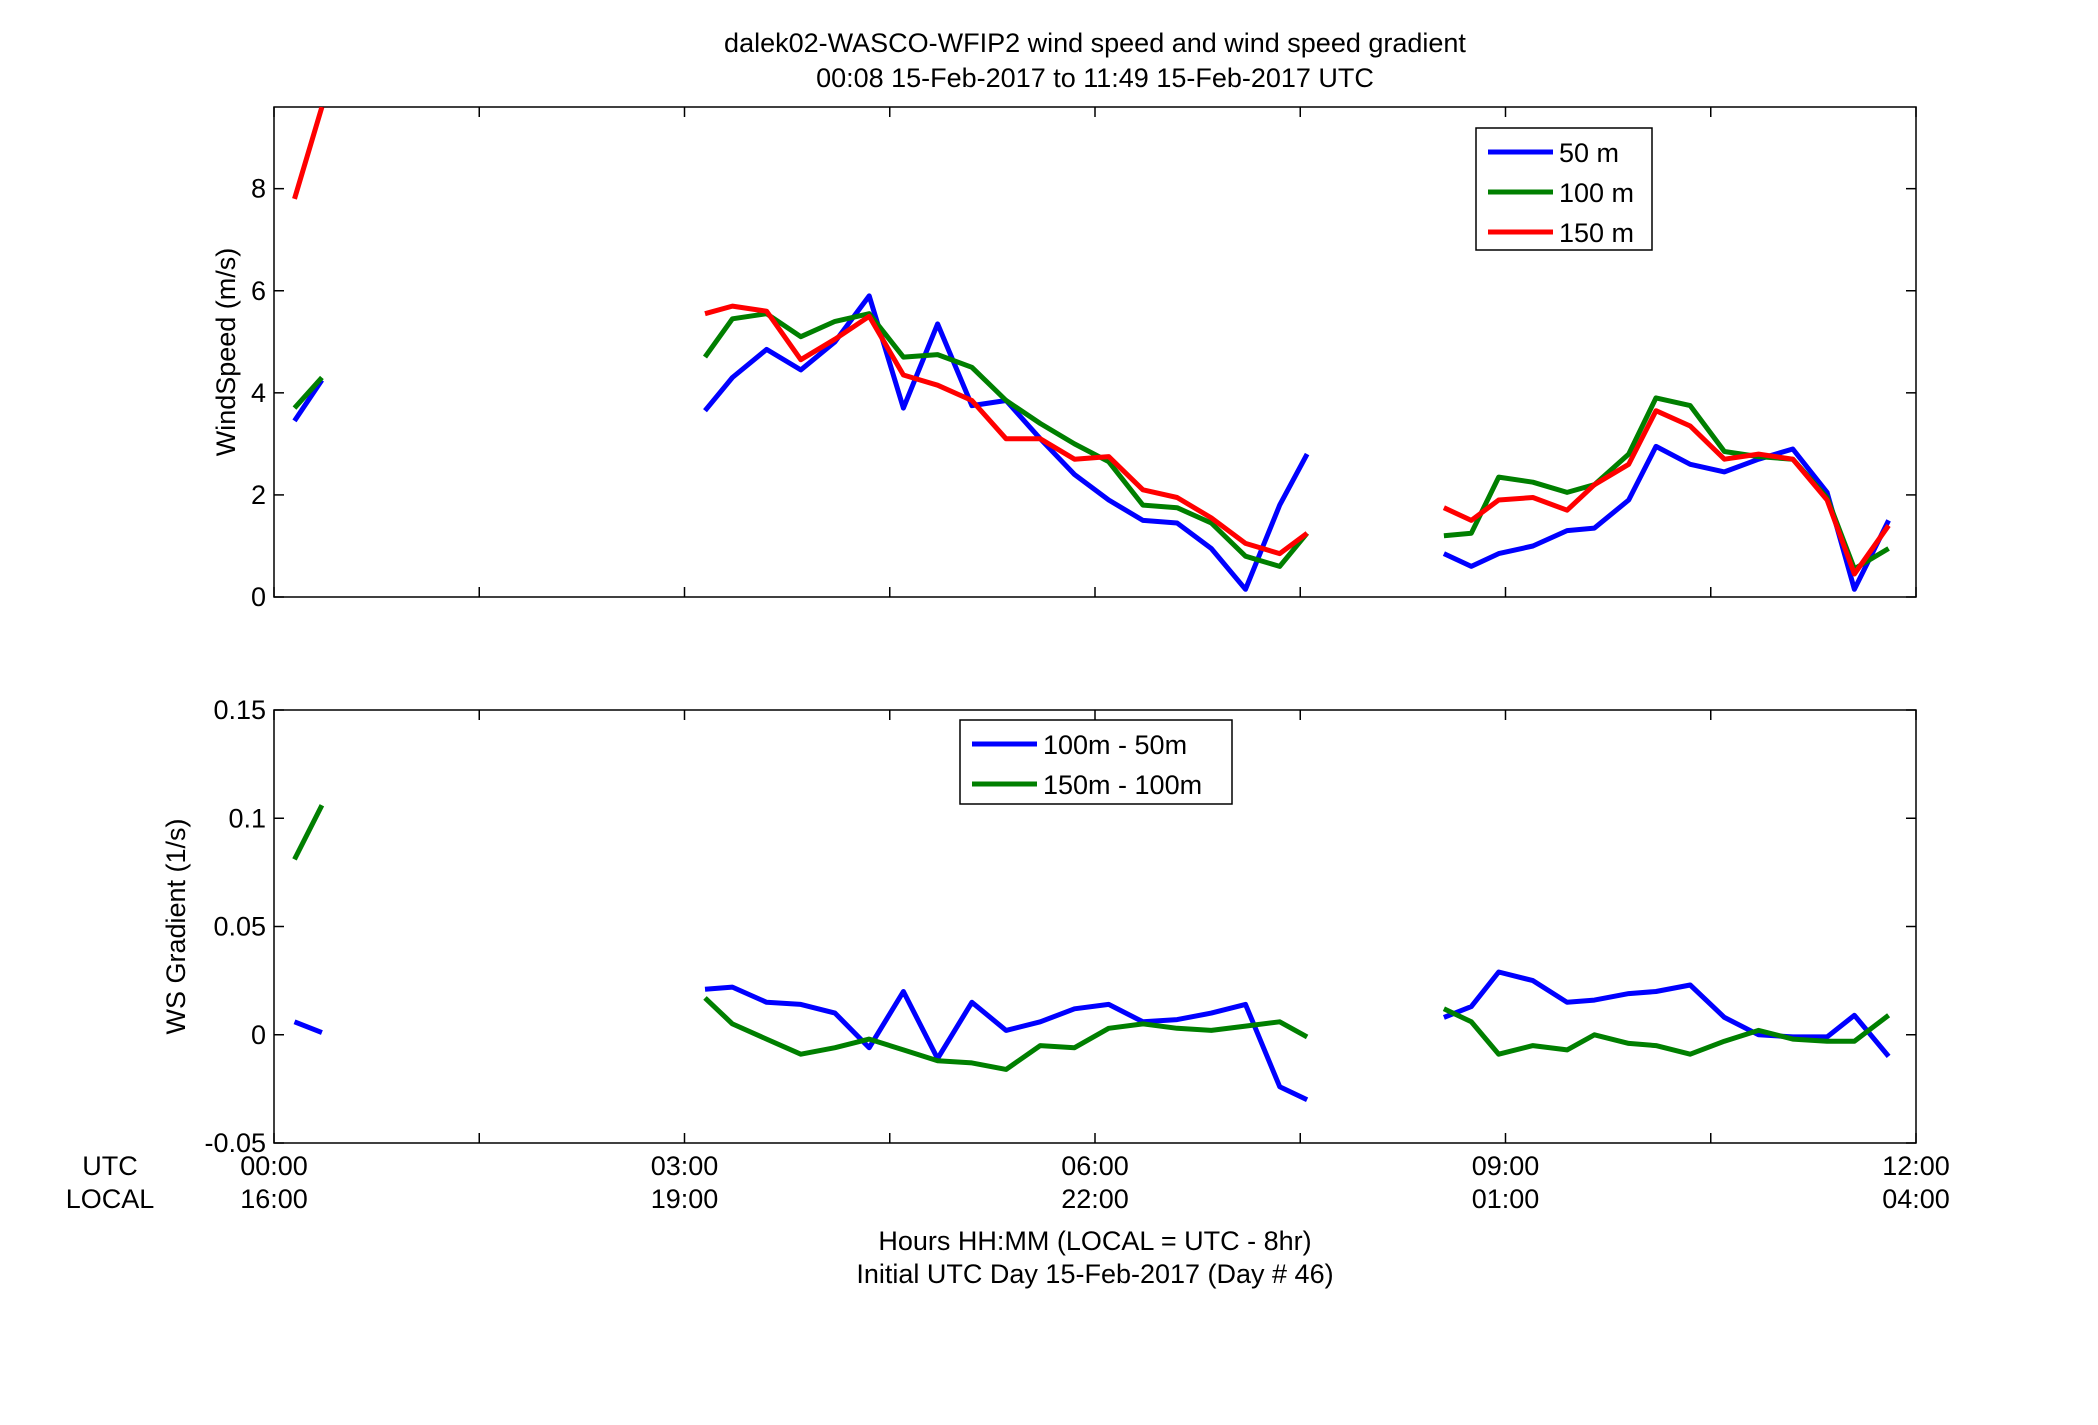 The height and width of the screenshot is (1425, 2098). Describe the element at coordinates (274, 1166) in the screenshot. I see `utc-tick-label: 00:00` at that location.